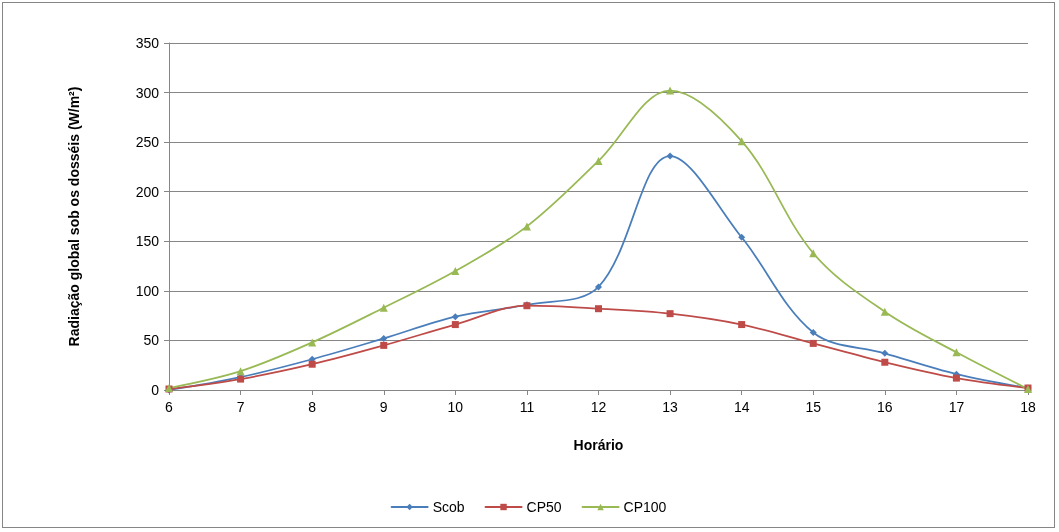  I want to click on x-tick-label: 17, so click(956, 407).